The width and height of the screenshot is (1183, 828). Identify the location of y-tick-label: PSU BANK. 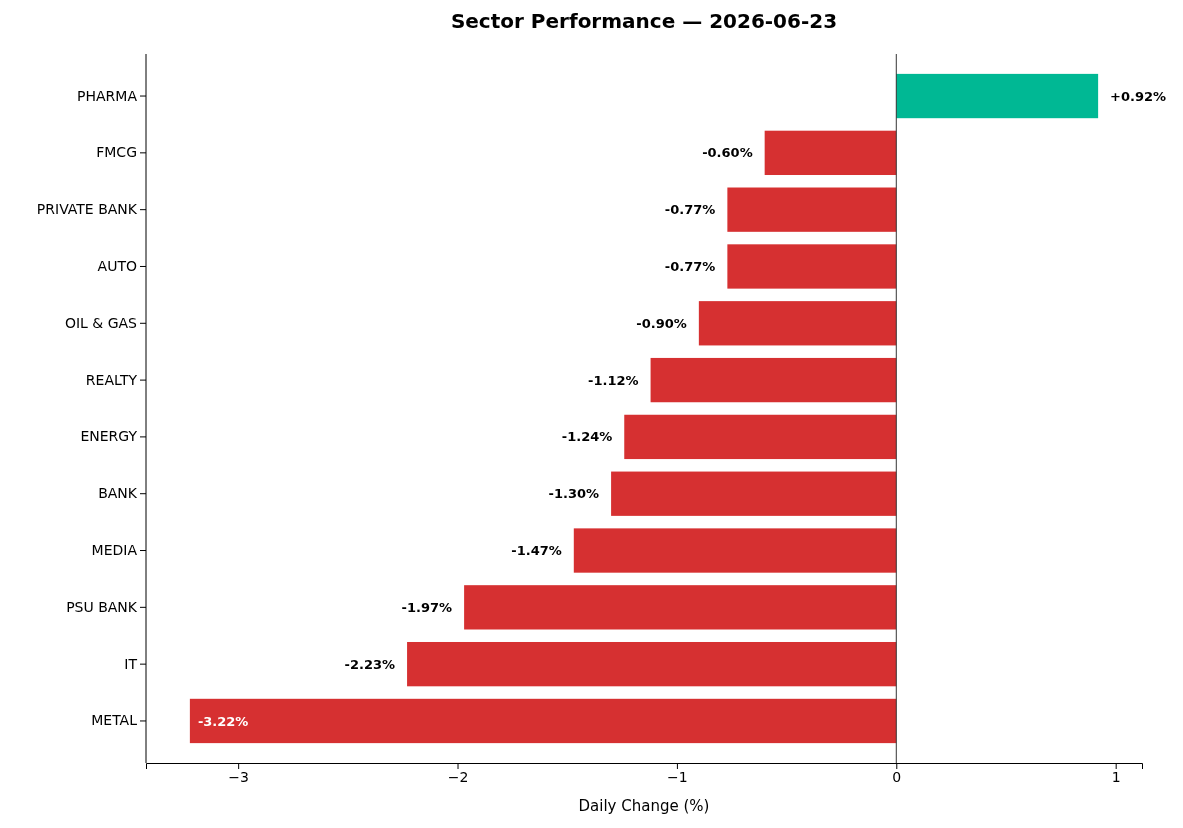
(102, 606).